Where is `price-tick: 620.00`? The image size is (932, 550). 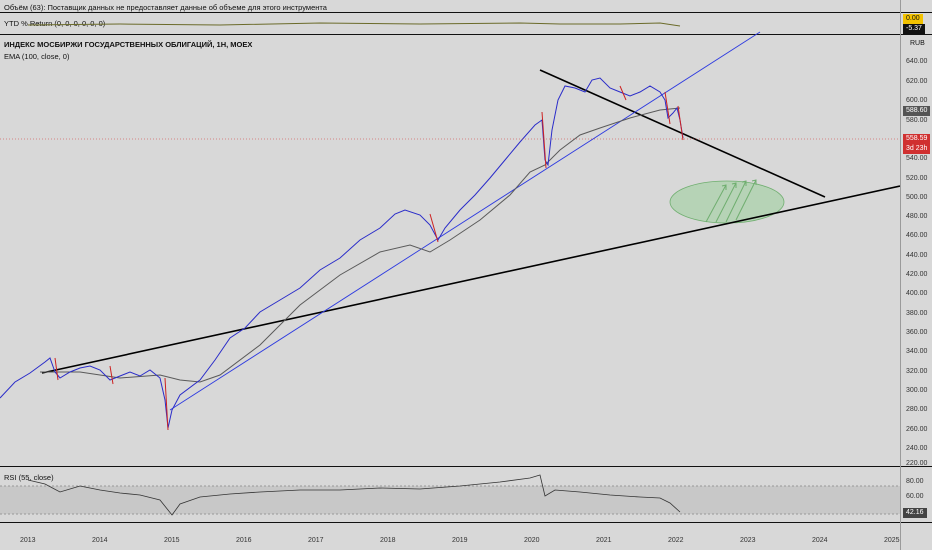 price-tick: 620.00 is located at coordinates (917, 81).